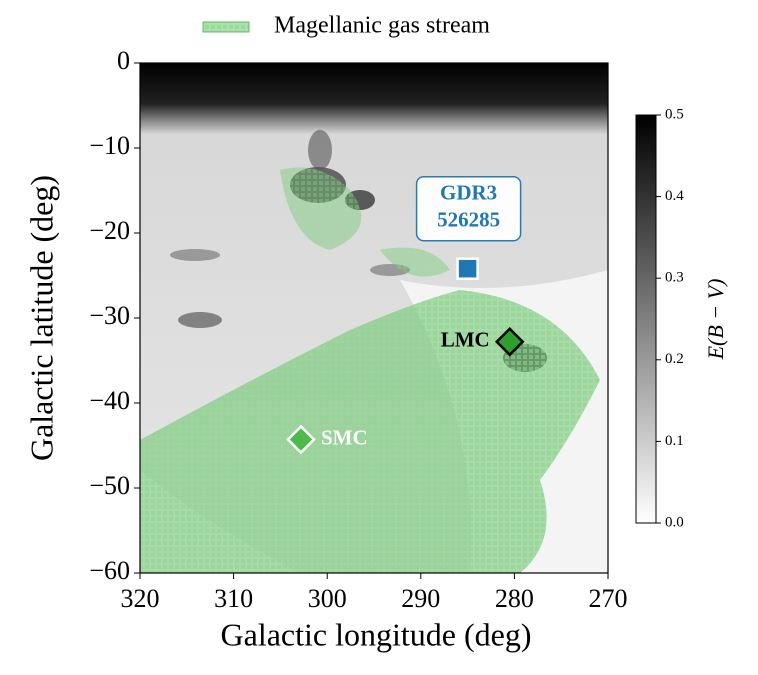 This screenshot has width=758, height=675. Describe the element at coordinates (140, 598) in the screenshot. I see `x-tick-label: 320` at that location.